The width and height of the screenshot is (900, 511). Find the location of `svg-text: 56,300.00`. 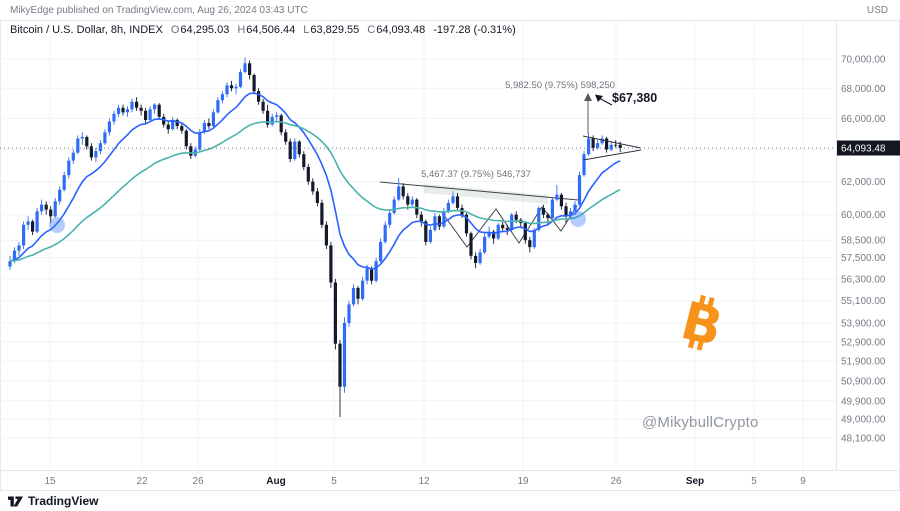

svg-text: 56,300.00 is located at coordinates (863, 279).